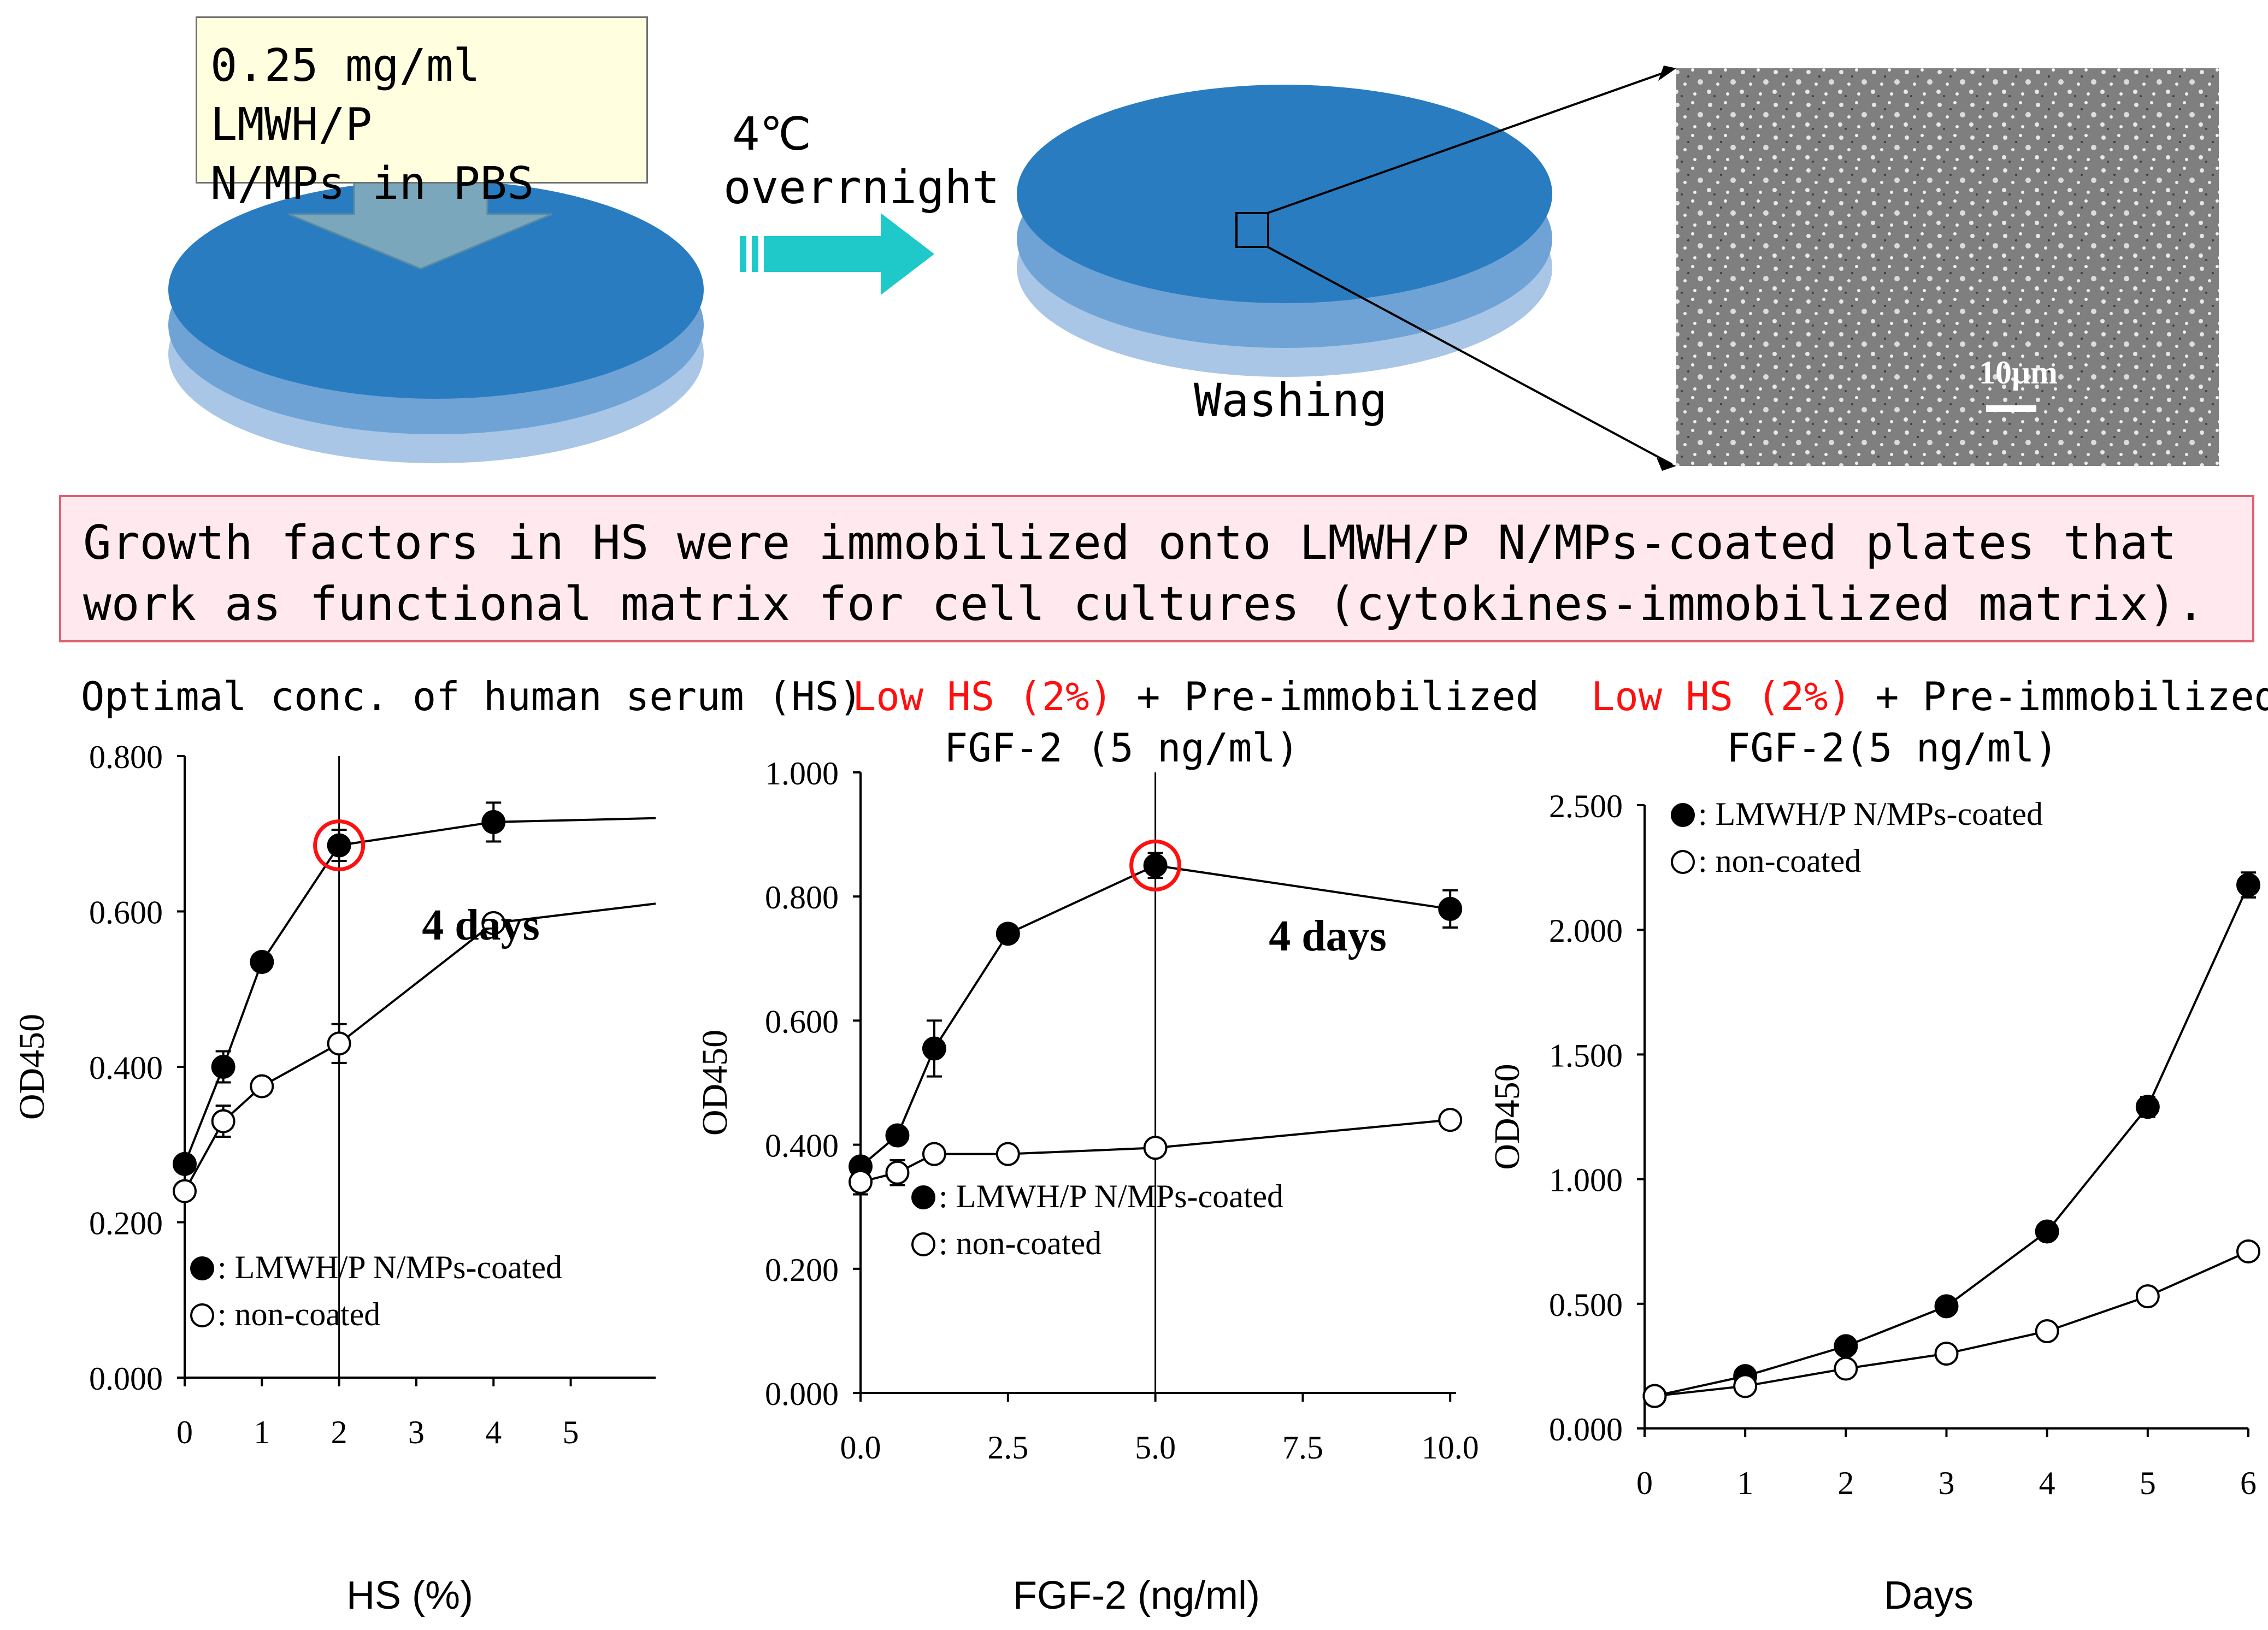 This screenshot has height=1630, width=2268. I want to click on zoom-region-box, so click(1252, 230).